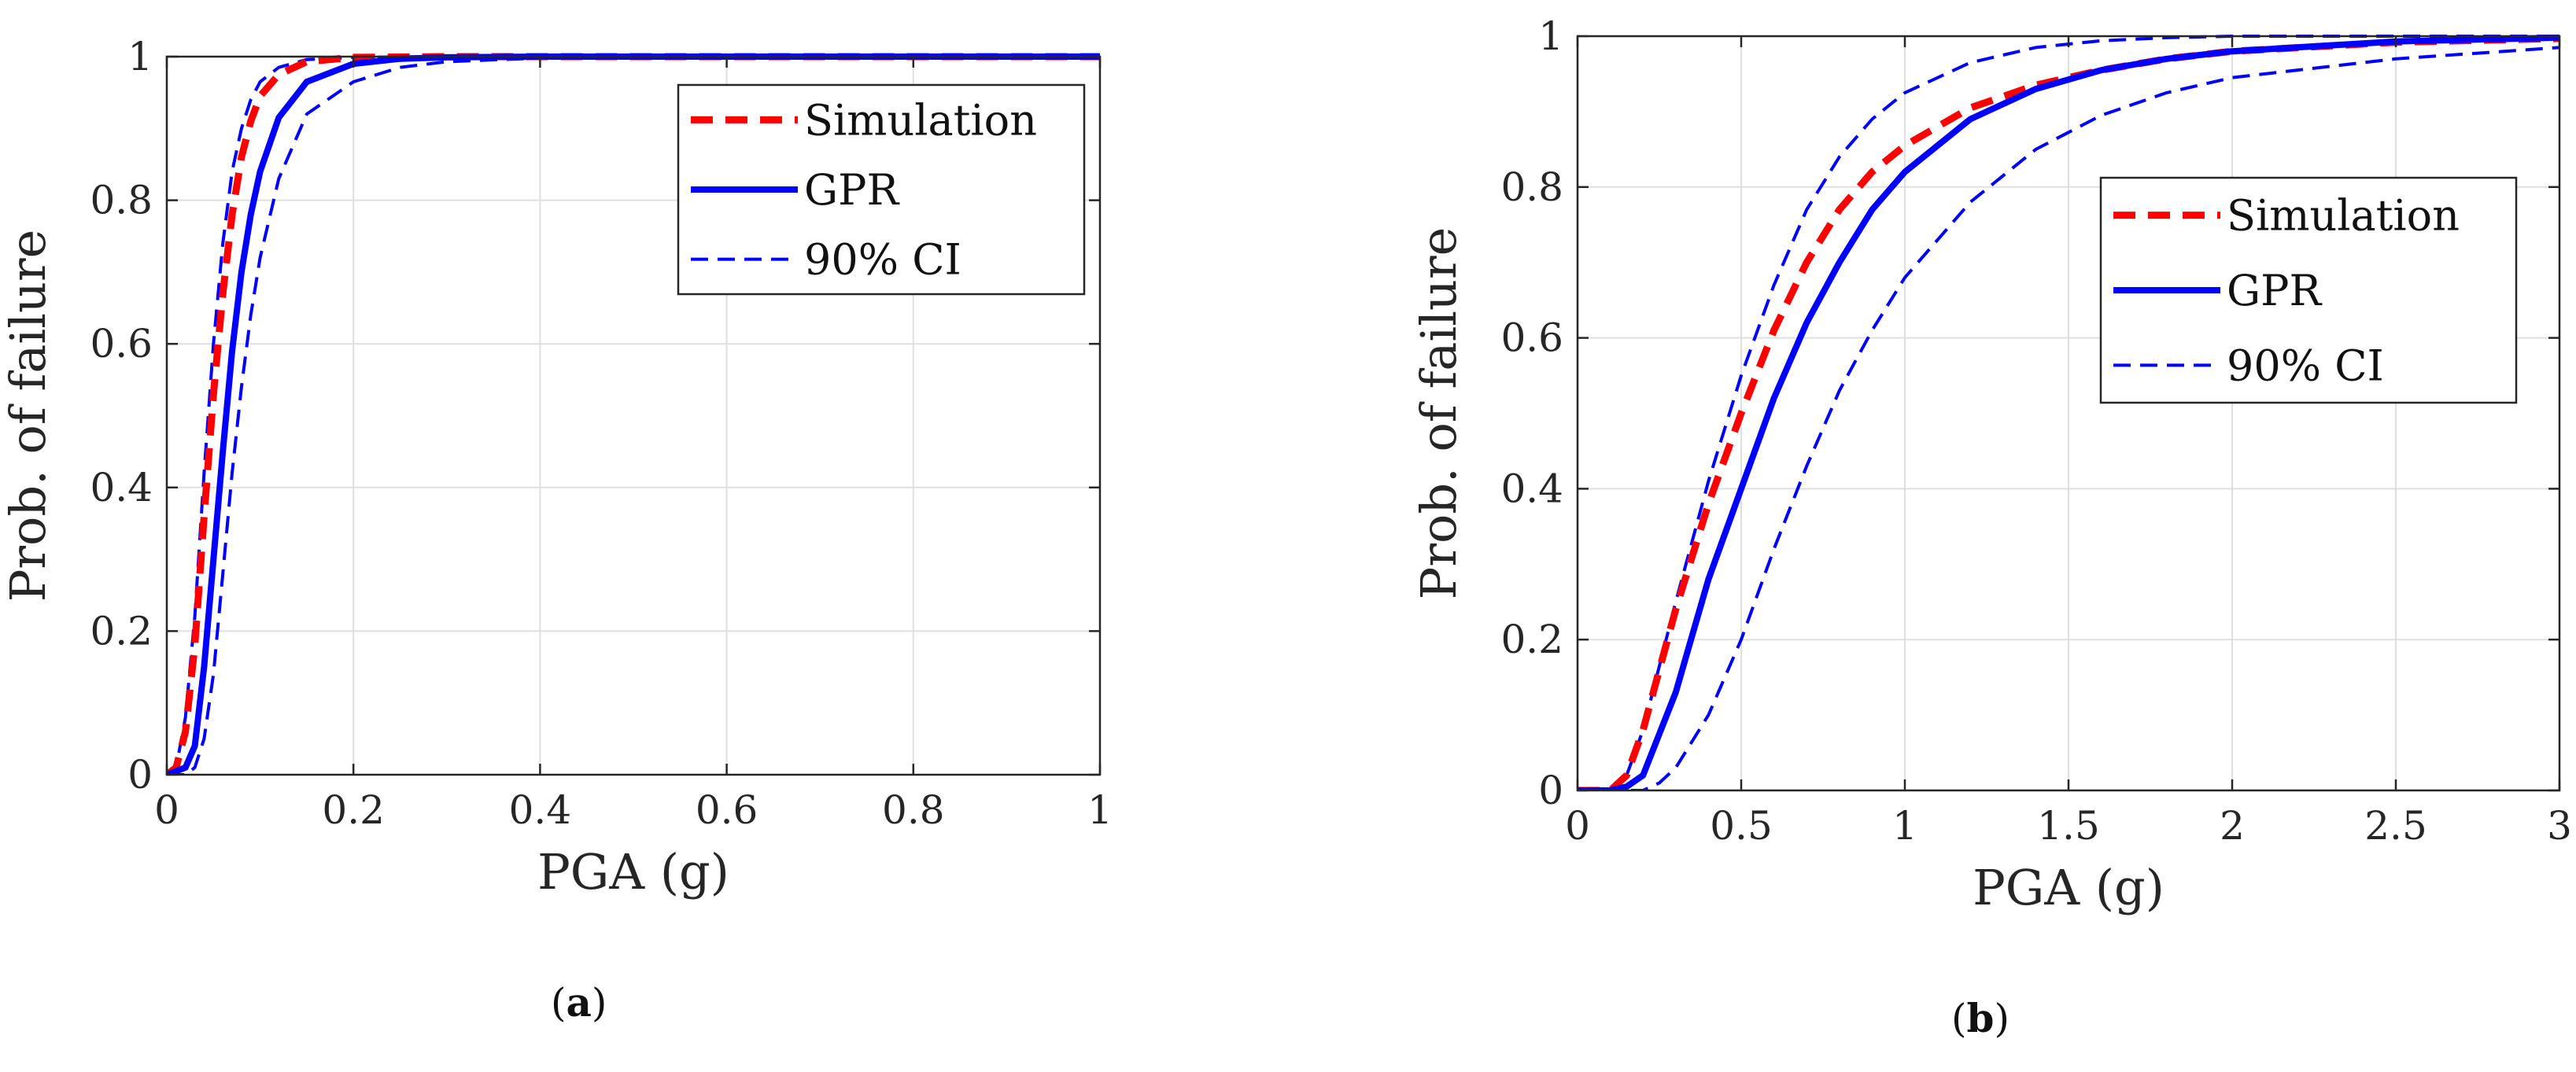  Describe the element at coordinates (2232, 826) in the screenshot. I see `x-tick-label: 2` at that location.